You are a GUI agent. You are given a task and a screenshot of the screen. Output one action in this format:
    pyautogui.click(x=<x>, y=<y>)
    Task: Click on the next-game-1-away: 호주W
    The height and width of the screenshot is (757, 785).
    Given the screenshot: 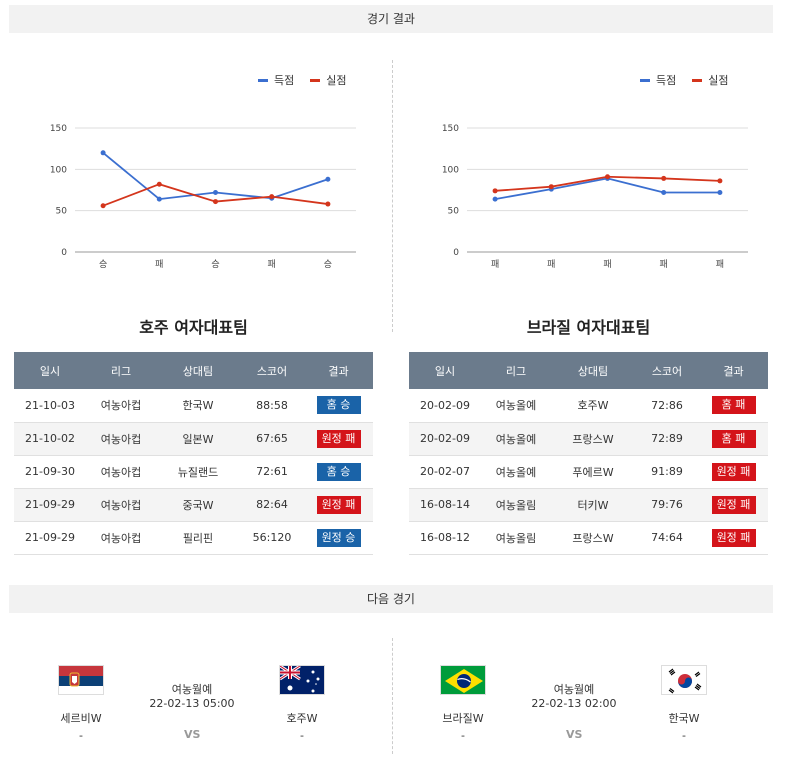 What is the action you would take?
    pyautogui.click(x=302, y=718)
    